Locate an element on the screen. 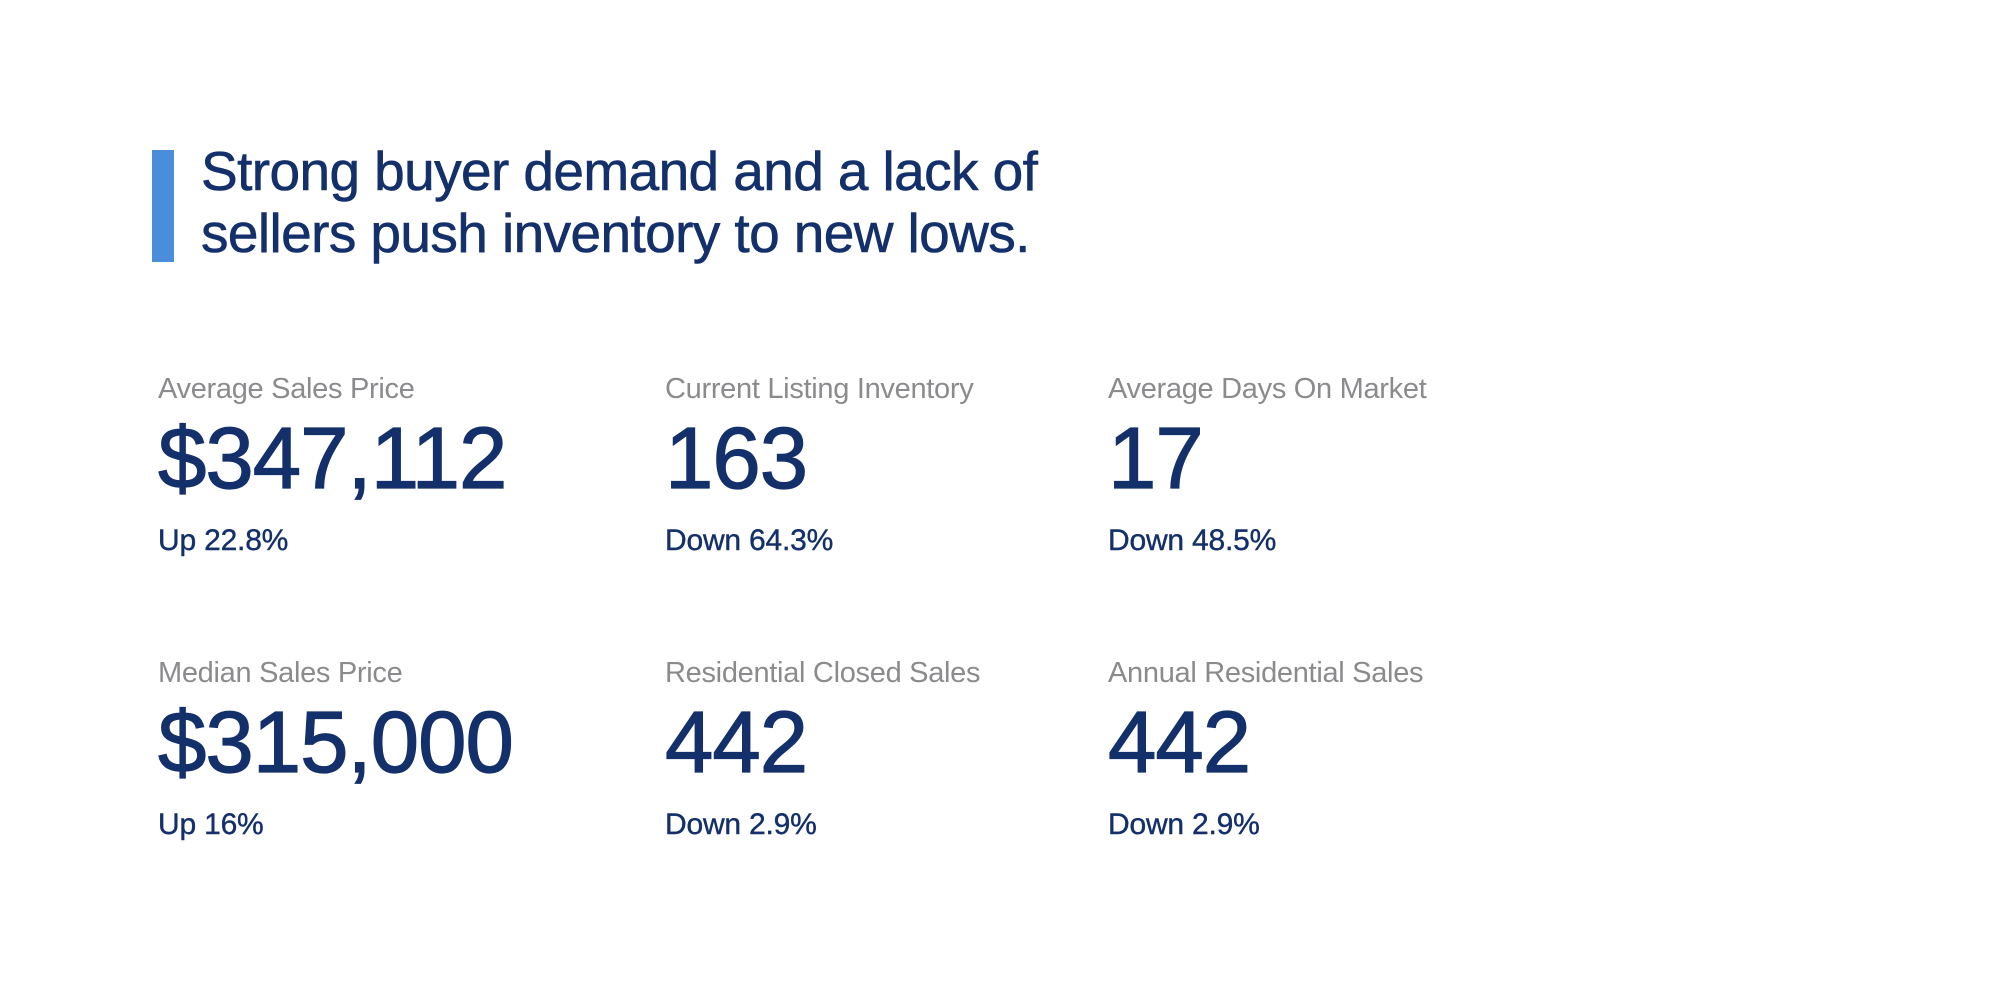 The image size is (2000, 1000). stat-card-residential-closed-sales: Residential Closed Sales 442 Down 2.9% is located at coordinates (886, 749).